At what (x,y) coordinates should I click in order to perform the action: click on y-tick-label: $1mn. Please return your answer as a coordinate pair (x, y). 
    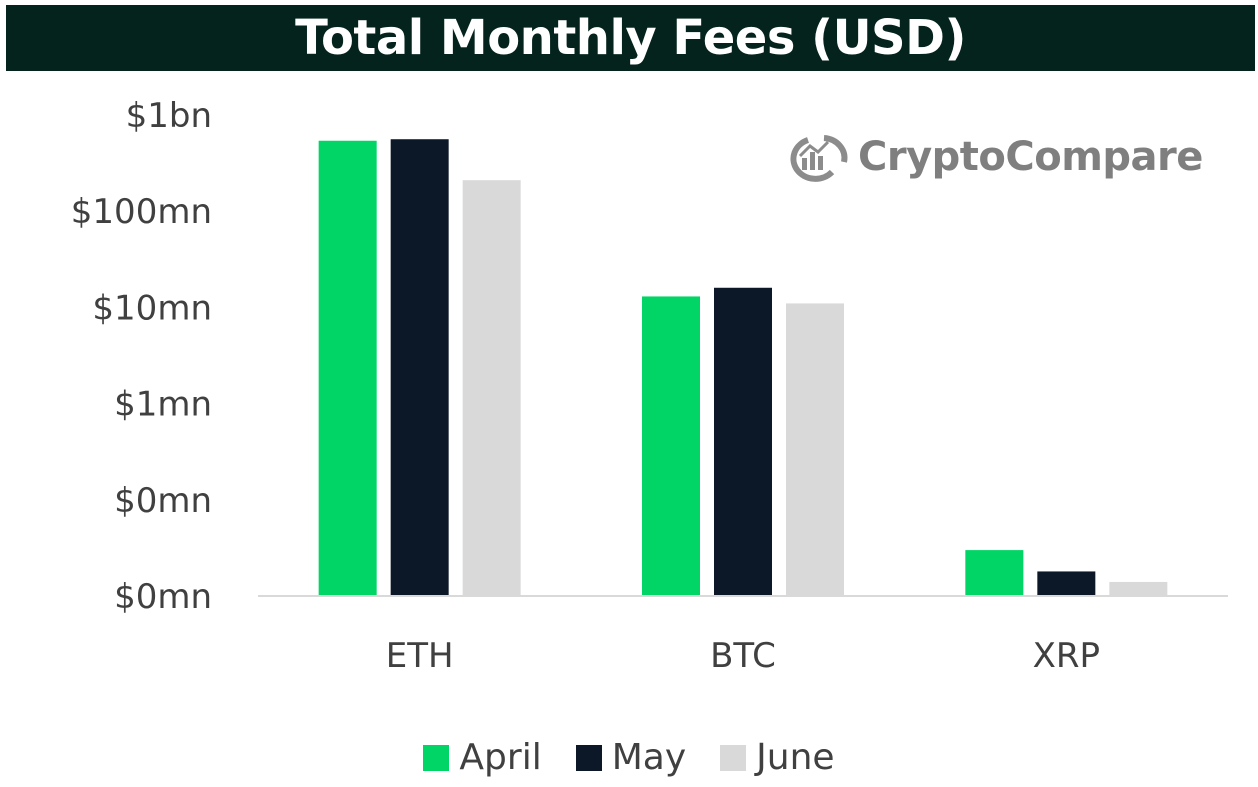
    Looking at the image, I should click on (163, 405).